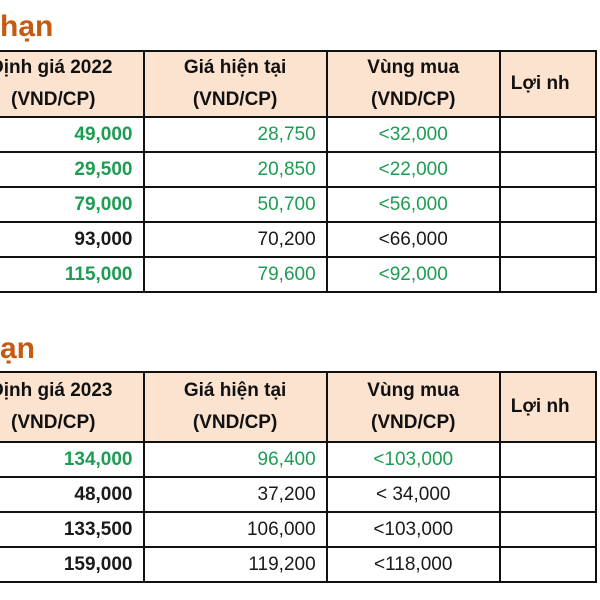 This screenshot has width=600, height=600. Describe the element at coordinates (235, 239) in the screenshot. I see `price-cell: 70,200` at that location.